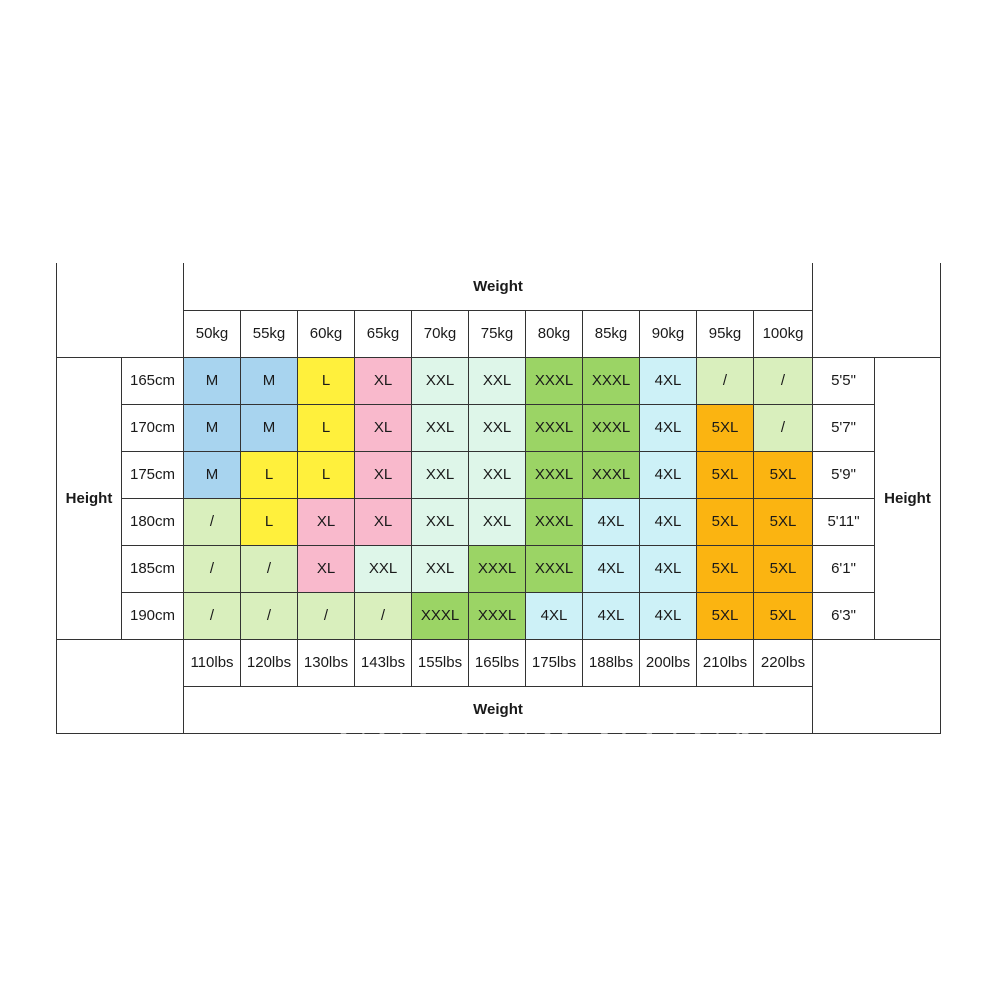 This screenshot has width=1000, height=1000. I want to click on cm-cell: 170cm, so click(152, 427).